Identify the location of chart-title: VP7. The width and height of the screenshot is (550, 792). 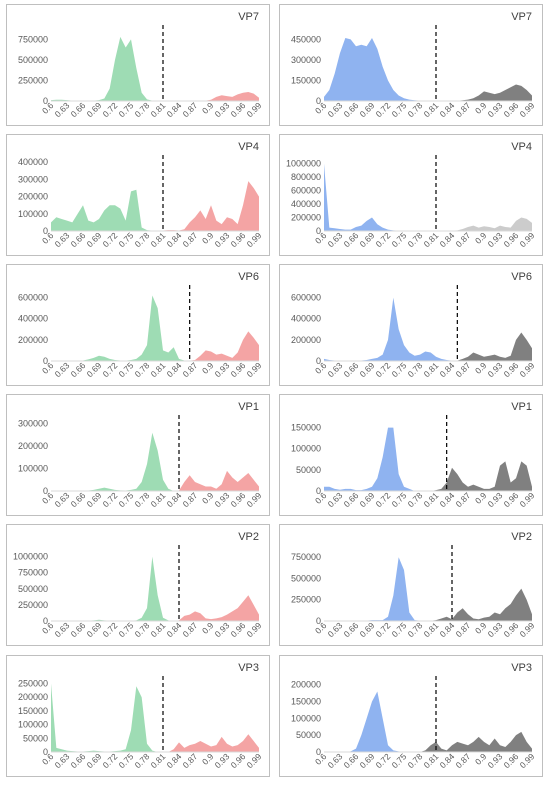
(521, 17).